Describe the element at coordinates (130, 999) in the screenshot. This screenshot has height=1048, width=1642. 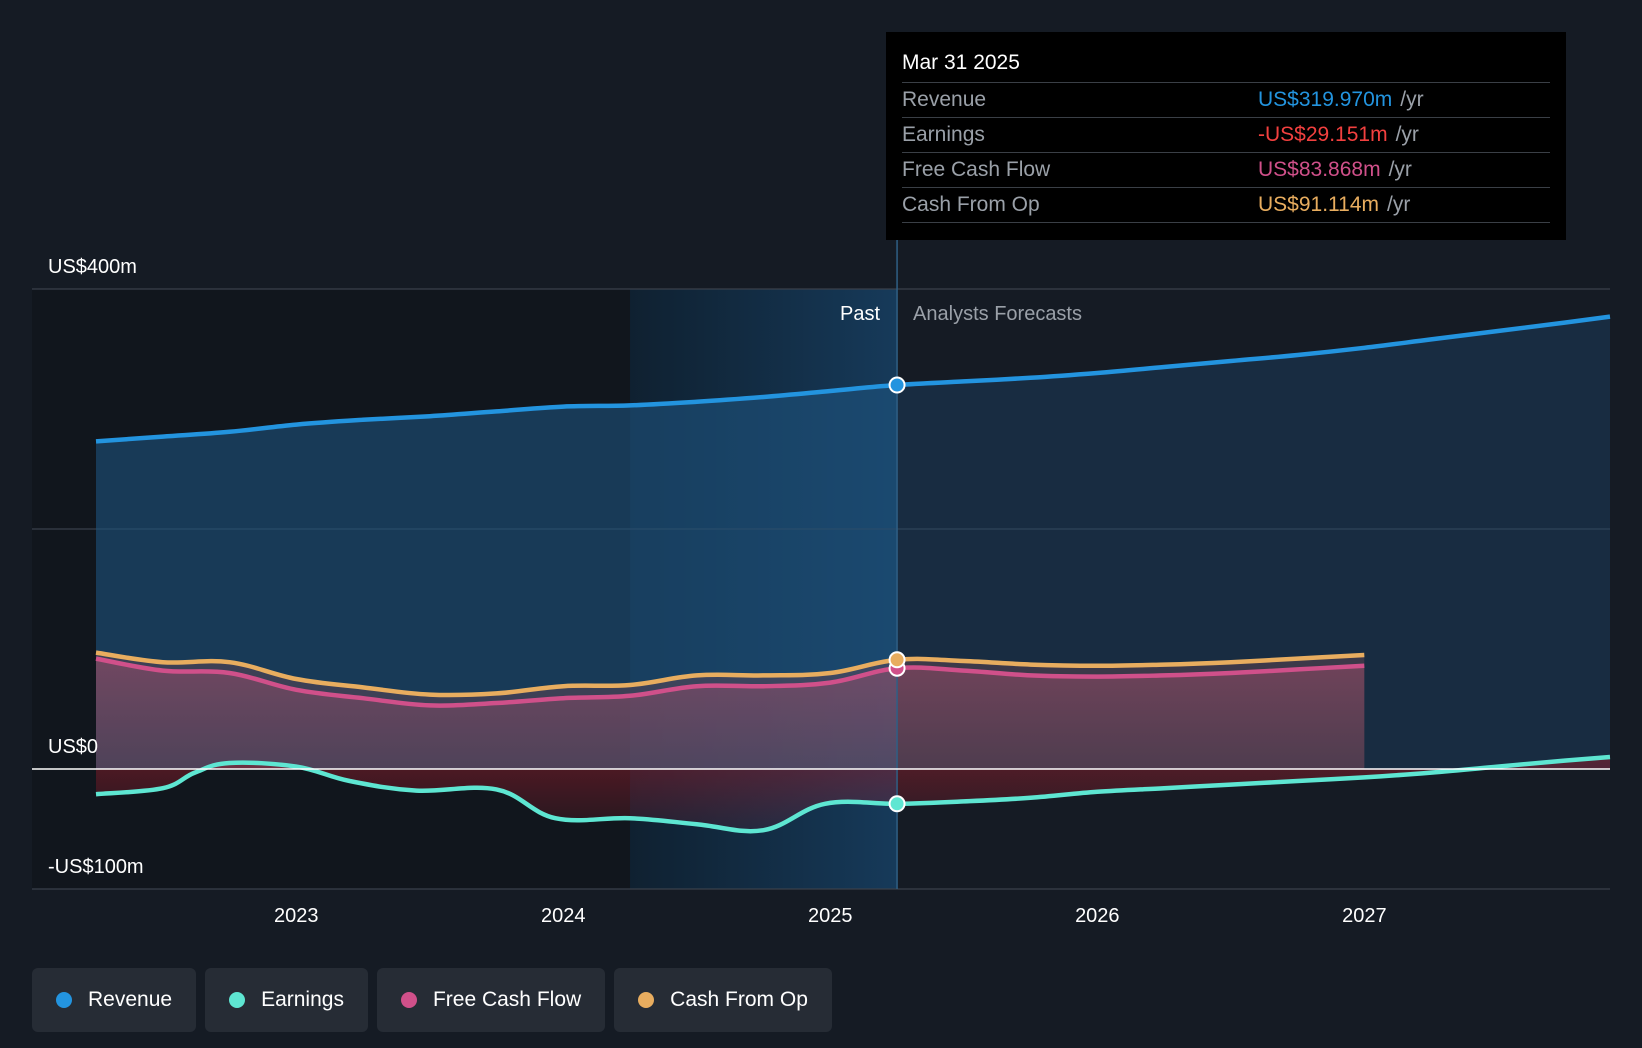
I see `legend-label: Revenue` at that location.